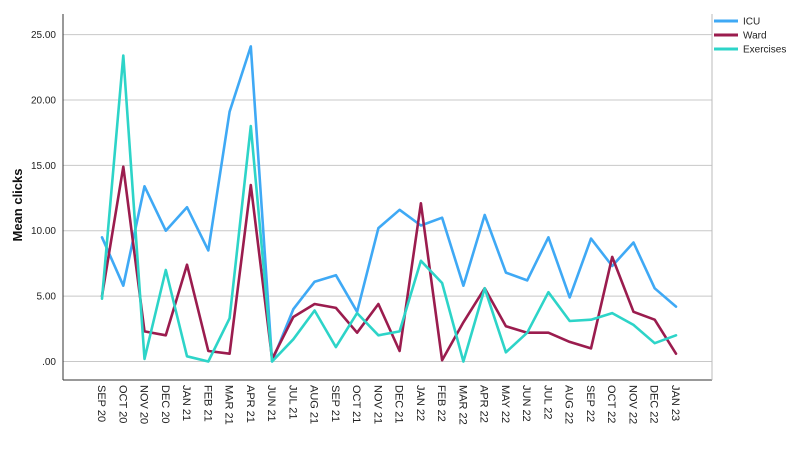 Image resolution: width=800 pixels, height=451 pixels. I want to click on x-tick-label: APR 22, so click(484, 404).